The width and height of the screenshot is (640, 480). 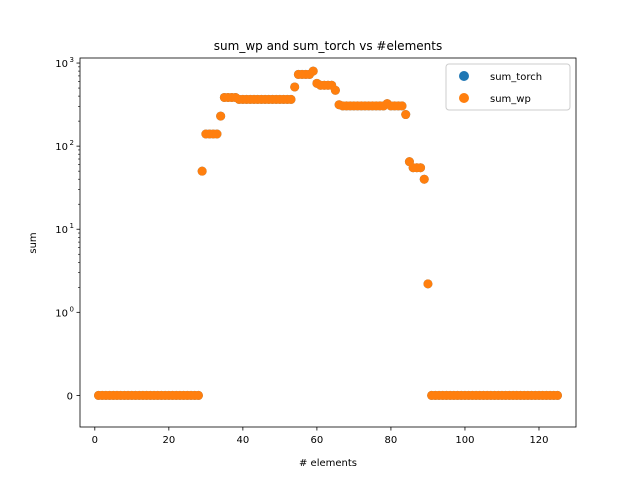 I want to click on y-tick-label: 0, so click(x=70, y=396).